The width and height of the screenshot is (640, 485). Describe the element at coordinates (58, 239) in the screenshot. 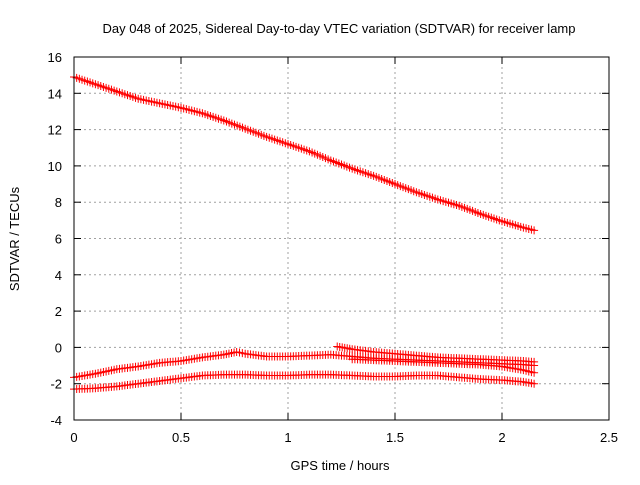

I see `y-tick-label: 6` at that location.